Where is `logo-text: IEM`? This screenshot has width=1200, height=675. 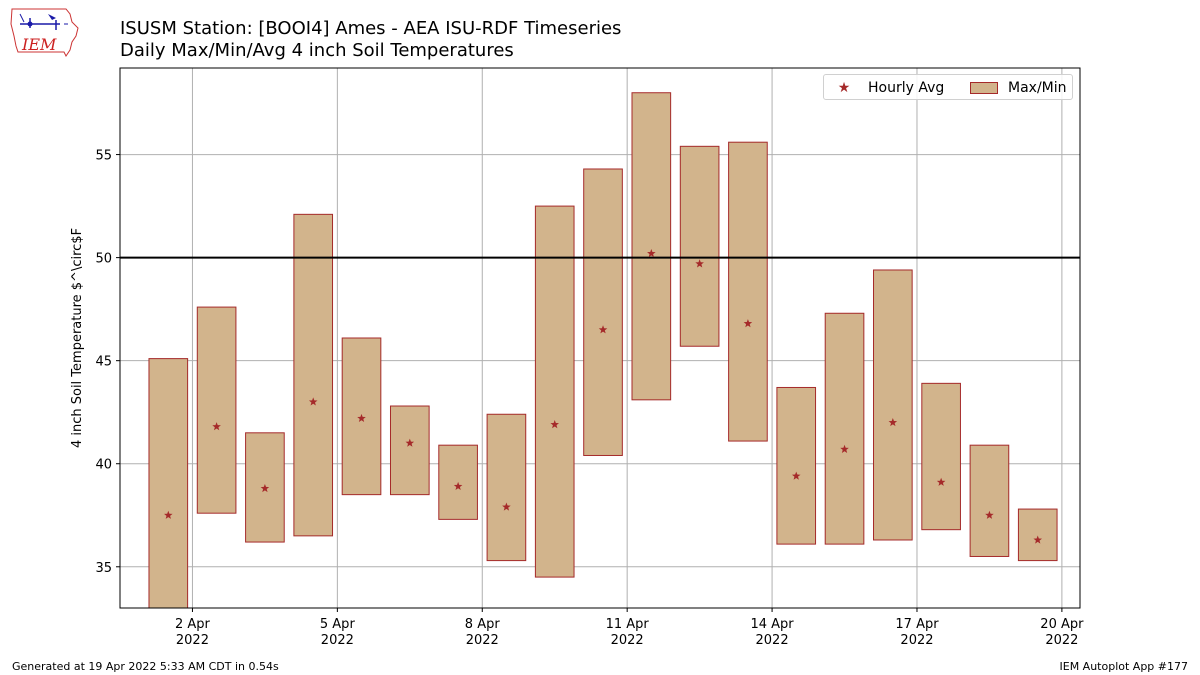
logo-text: IEM is located at coordinates (39, 44).